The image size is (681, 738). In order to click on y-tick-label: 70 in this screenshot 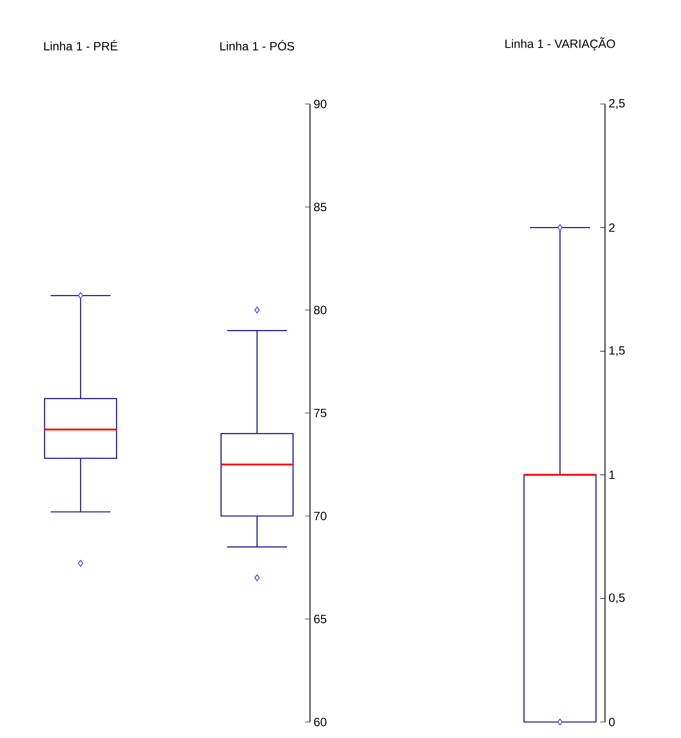, I will do `click(320, 516)`.